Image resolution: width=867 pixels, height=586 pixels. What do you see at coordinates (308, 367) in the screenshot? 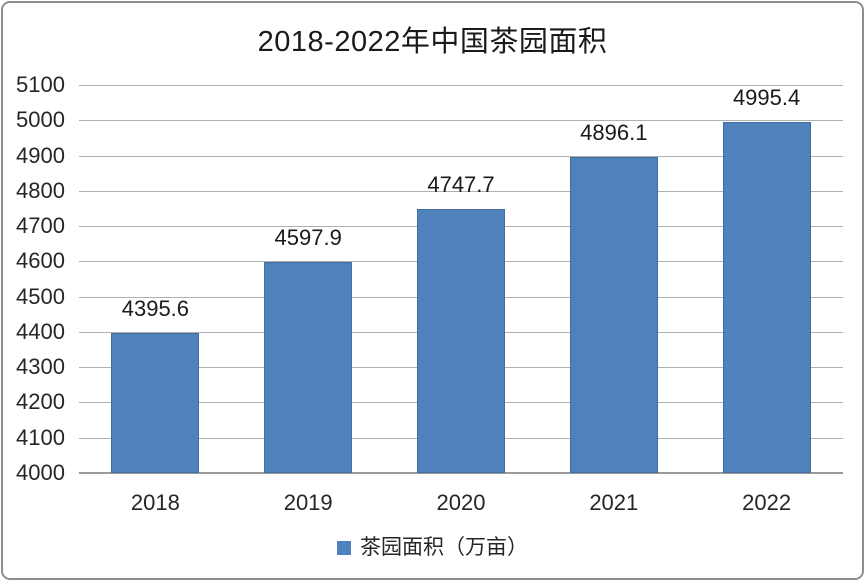
I see `bar-2019` at bounding box center [308, 367].